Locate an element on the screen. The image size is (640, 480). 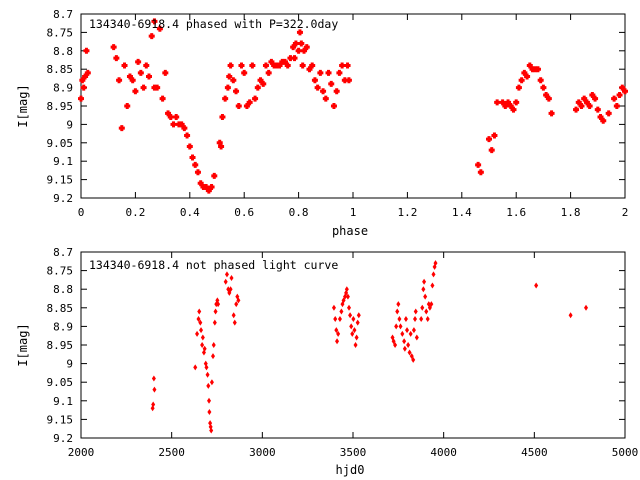
unphased-y-tick-label: 9.2 is located at coordinates (63, 438).